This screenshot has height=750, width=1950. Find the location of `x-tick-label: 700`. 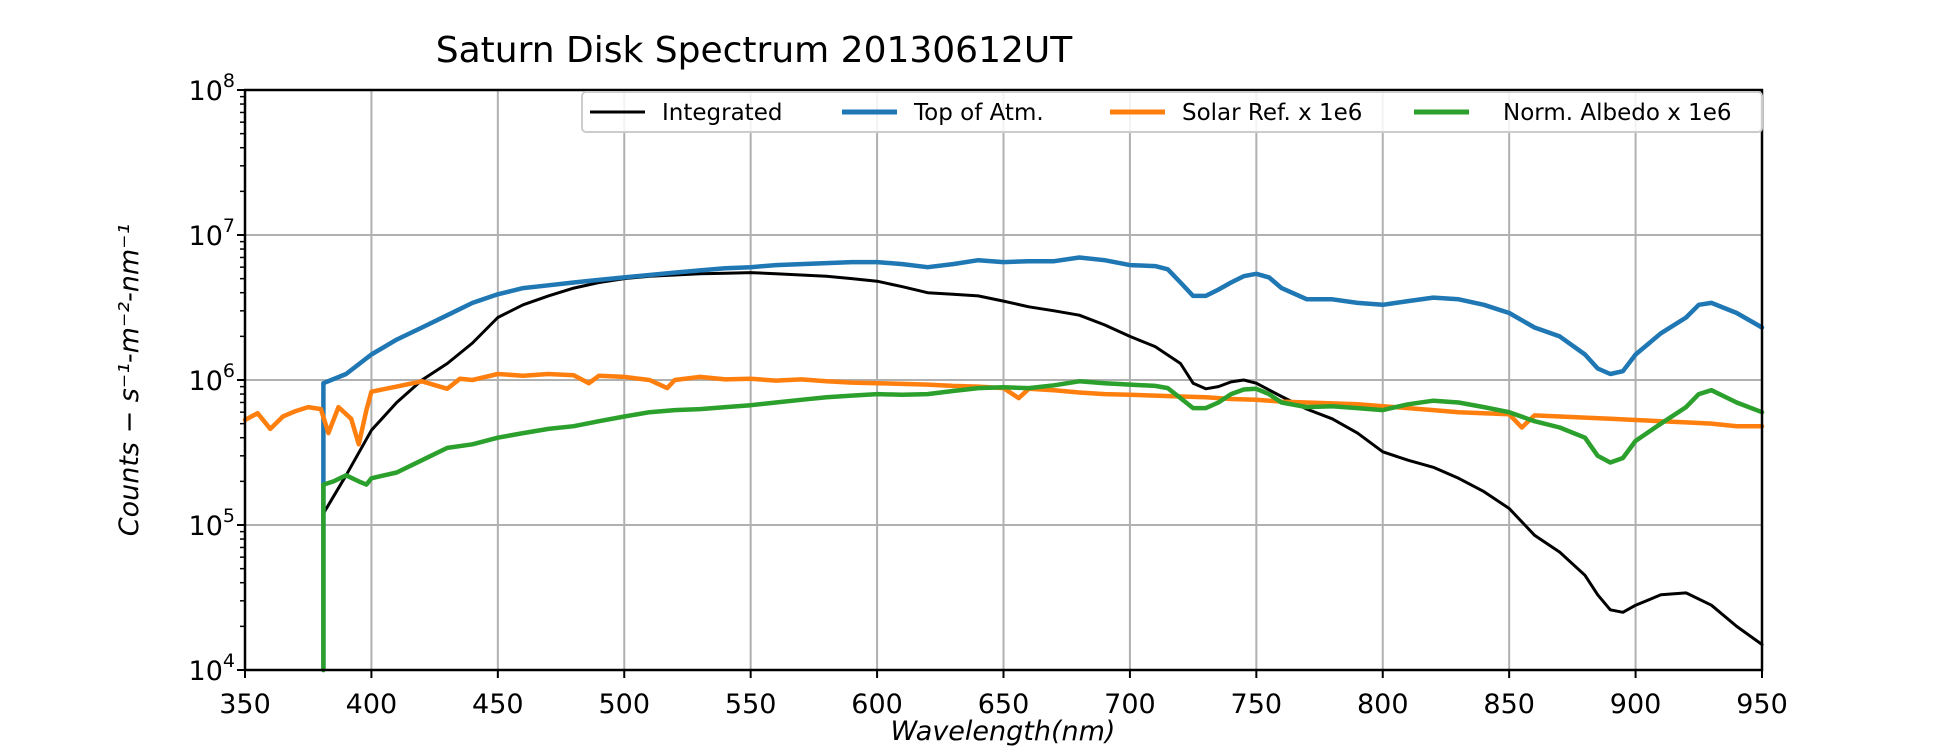

x-tick-label: 700 is located at coordinates (1130, 704).